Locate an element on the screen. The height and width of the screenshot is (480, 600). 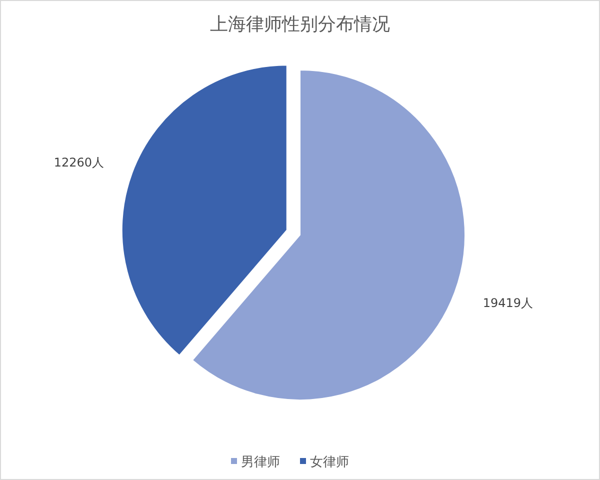
data-label: 19419人 is located at coordinates (508, 303).